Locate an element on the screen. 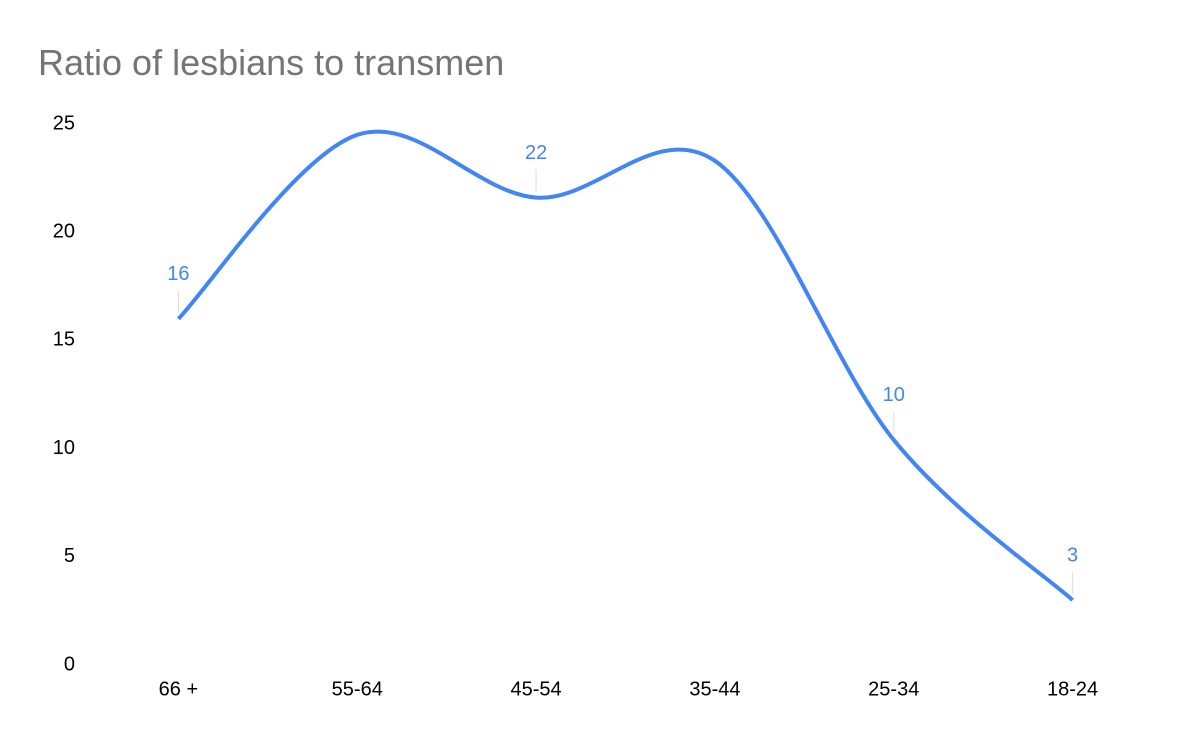  data-label: 10 is located at coordinates (894, 395).